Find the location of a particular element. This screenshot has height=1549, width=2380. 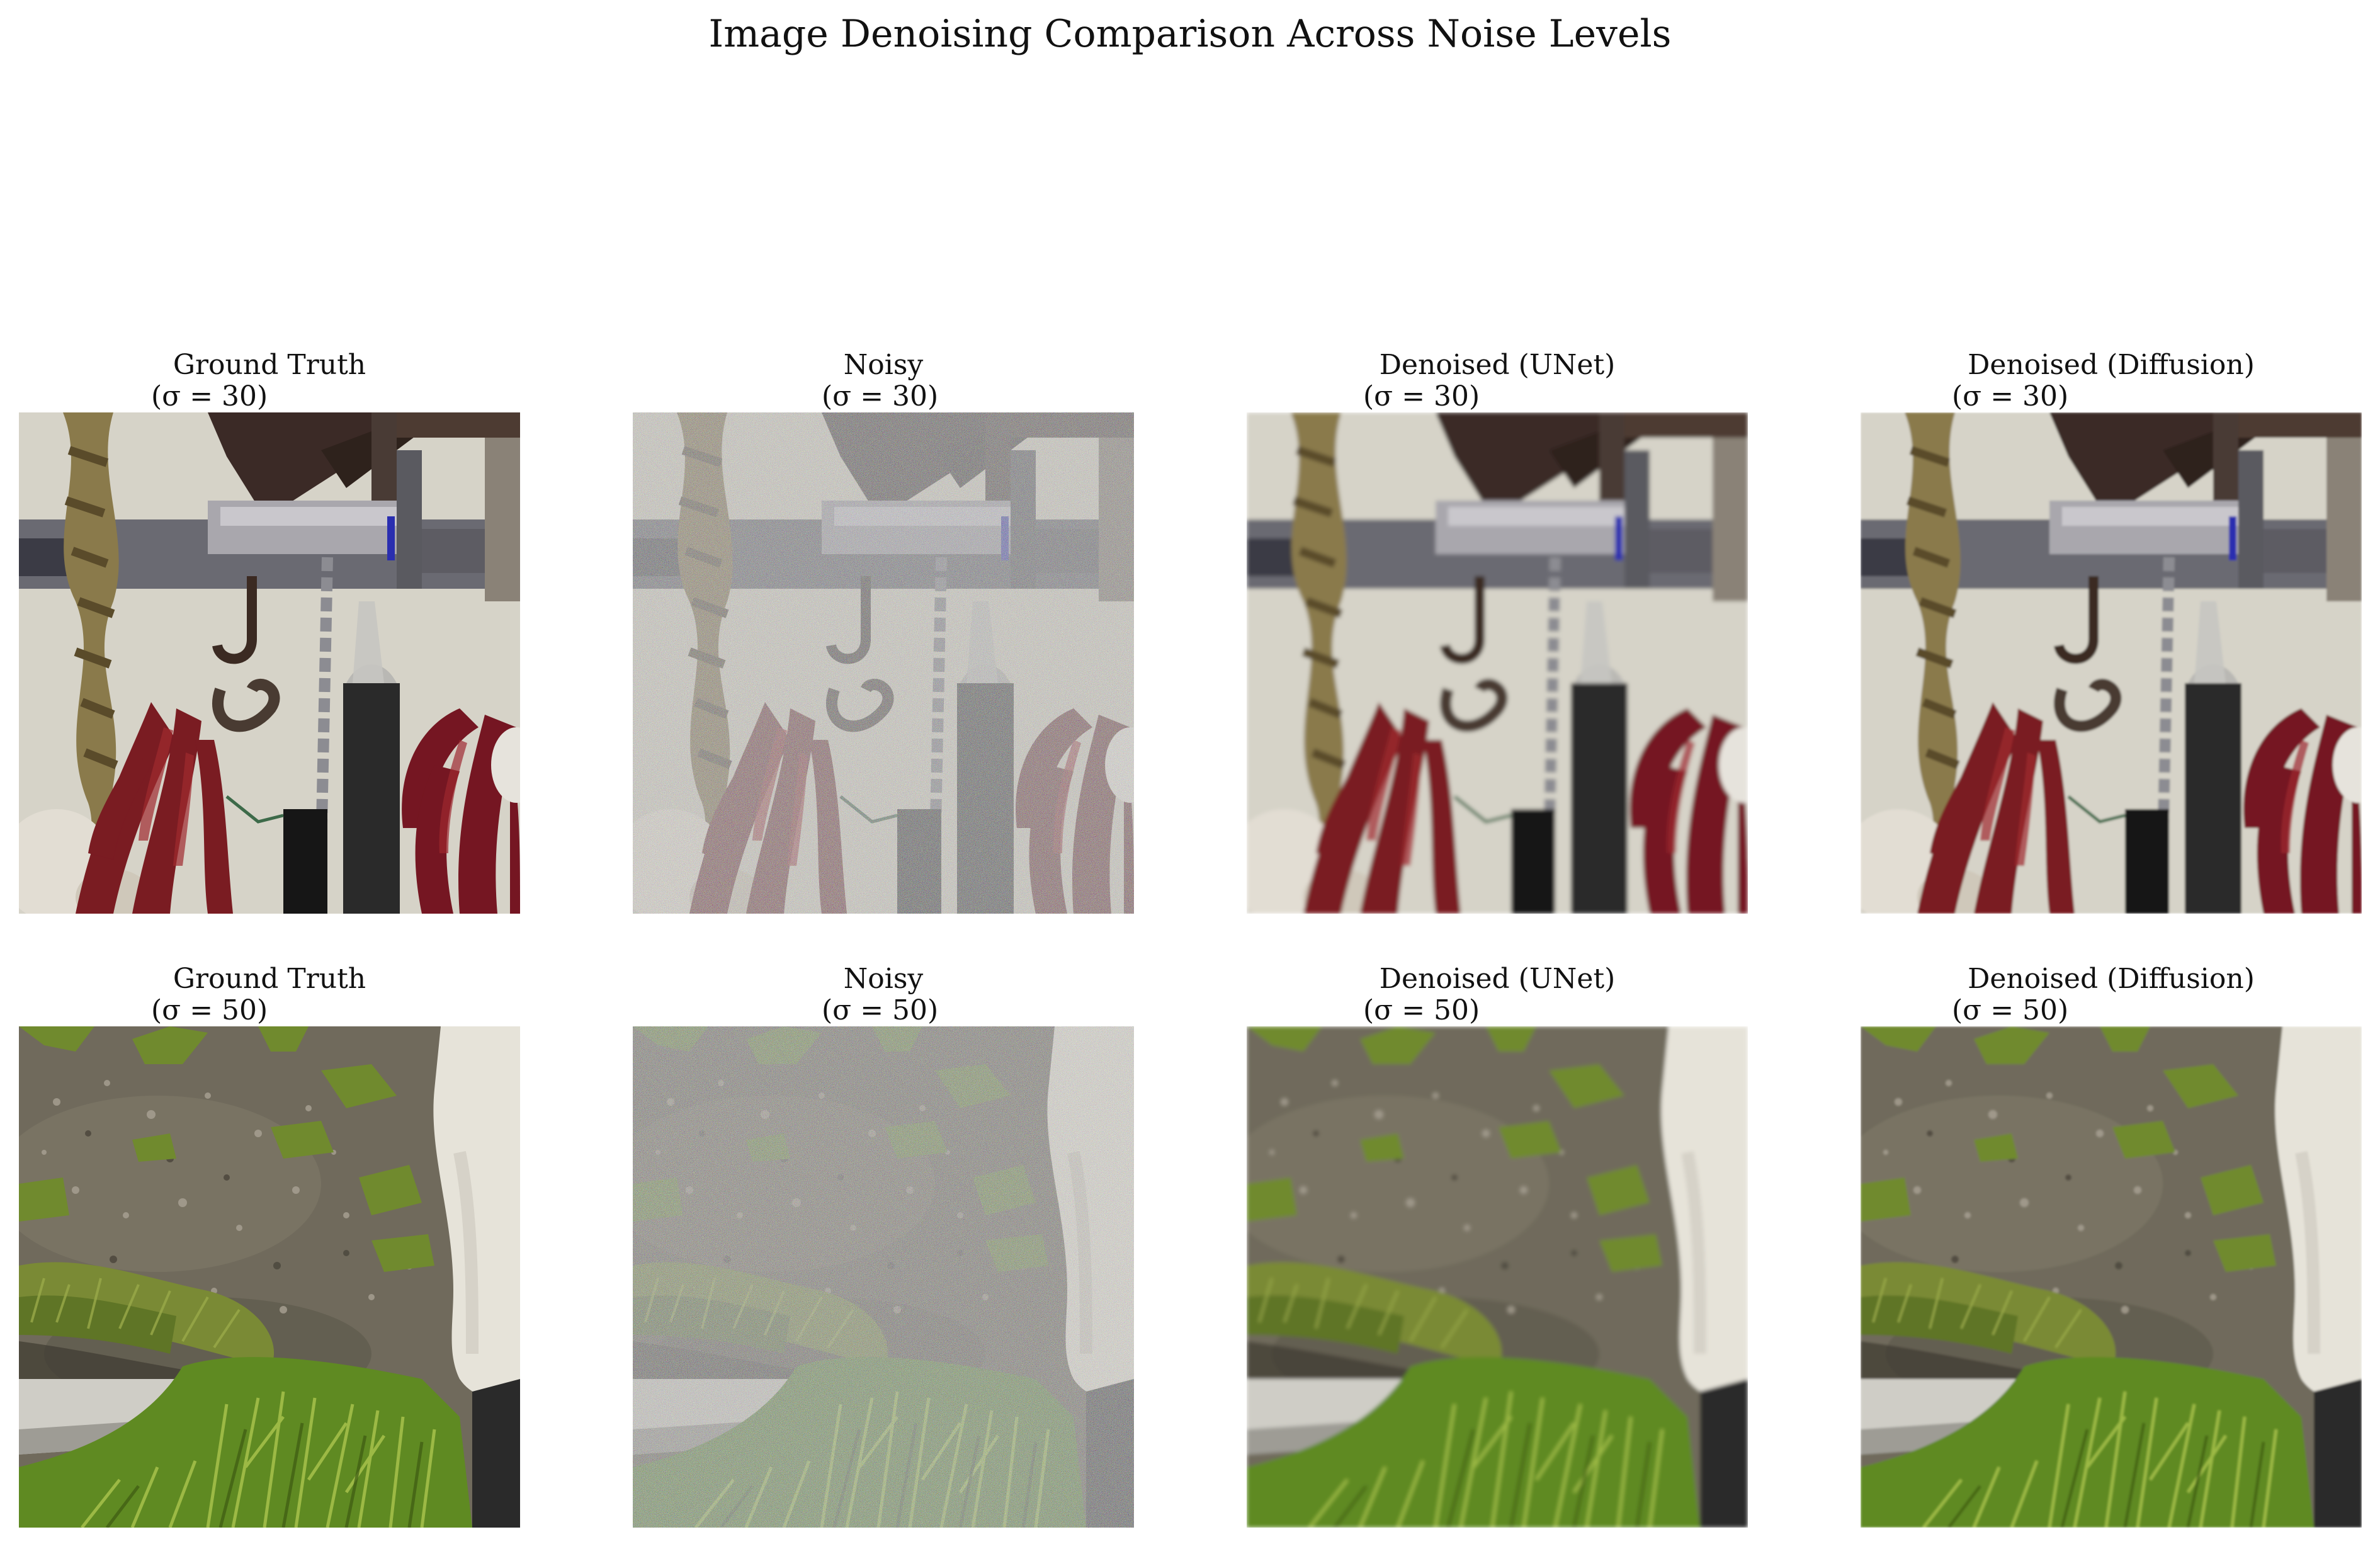

panel-title: Noisy (σ = 30) is located at coordinates (883, 380).